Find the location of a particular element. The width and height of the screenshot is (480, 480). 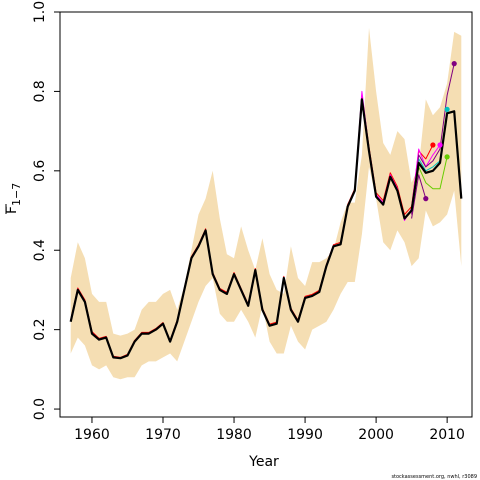

x-tick-label: 1980 is located at coordinates (234, 435).